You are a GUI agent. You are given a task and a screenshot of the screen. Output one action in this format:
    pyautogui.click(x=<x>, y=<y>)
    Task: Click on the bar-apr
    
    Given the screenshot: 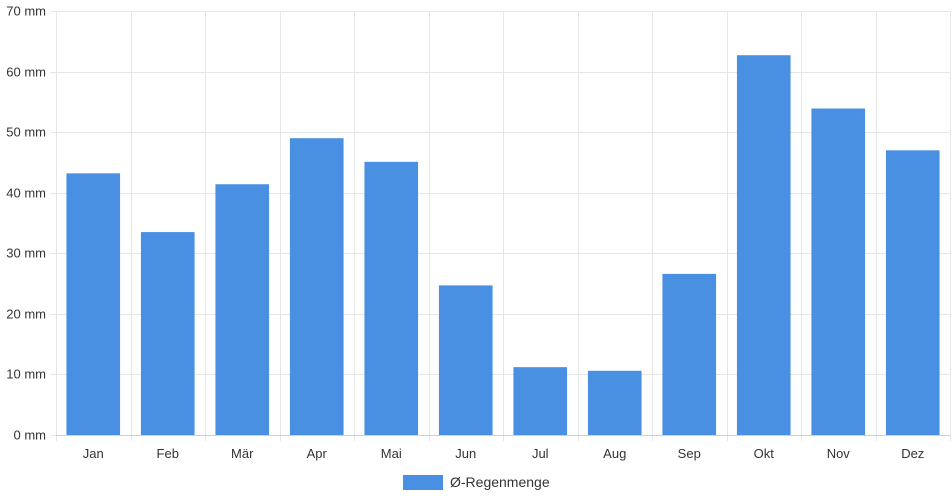 What is the action you would take?
    pyautogui.click(x=316, y=286)
    